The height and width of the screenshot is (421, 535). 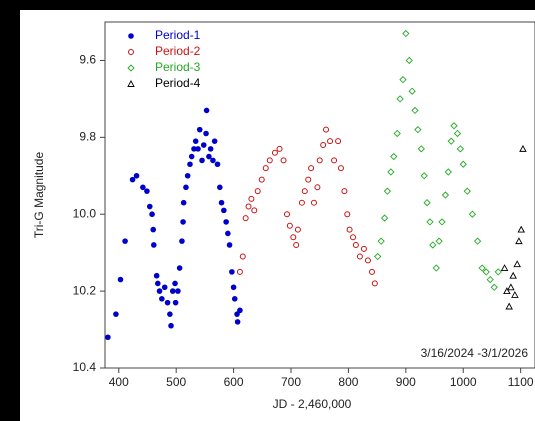 I want to click on legend-label: Period-3, so click(x=178, y=67).